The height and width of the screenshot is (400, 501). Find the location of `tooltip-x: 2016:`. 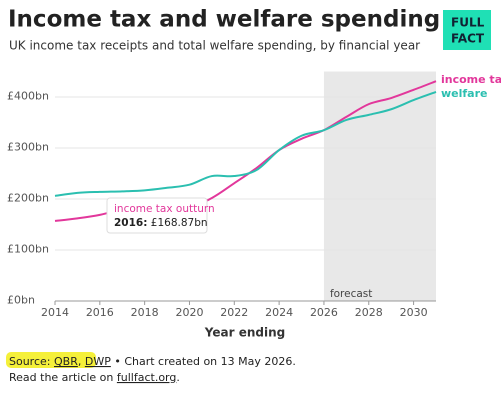

tooltip-x: 2016: is located at coordinates (130, 223).